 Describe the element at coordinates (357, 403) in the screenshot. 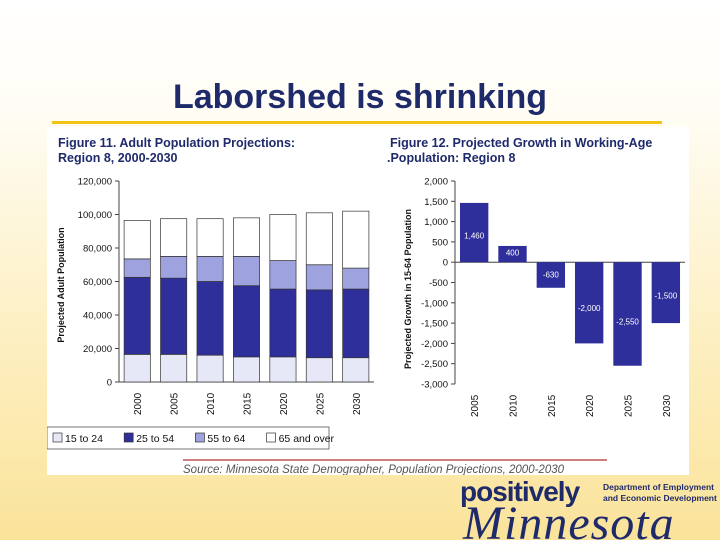

I see `fig11-x-tick-label: 2030` at that location.